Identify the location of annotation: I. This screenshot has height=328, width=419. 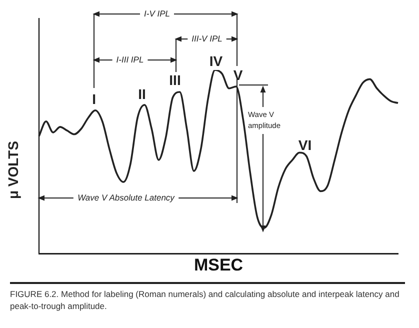
(94, 98).